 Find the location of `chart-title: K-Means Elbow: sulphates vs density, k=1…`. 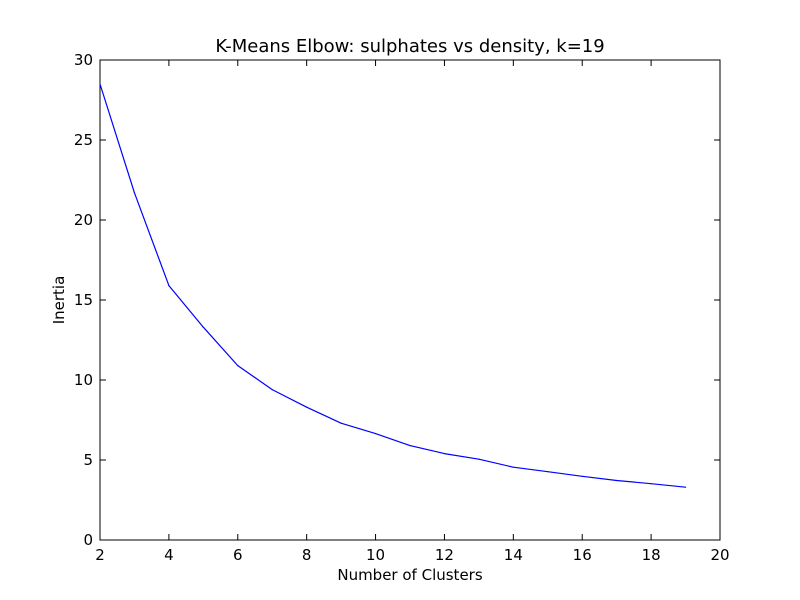

chart-title: K-Means Elbow: sulphates vs density, k=1… is located at coordinates (409, 46).